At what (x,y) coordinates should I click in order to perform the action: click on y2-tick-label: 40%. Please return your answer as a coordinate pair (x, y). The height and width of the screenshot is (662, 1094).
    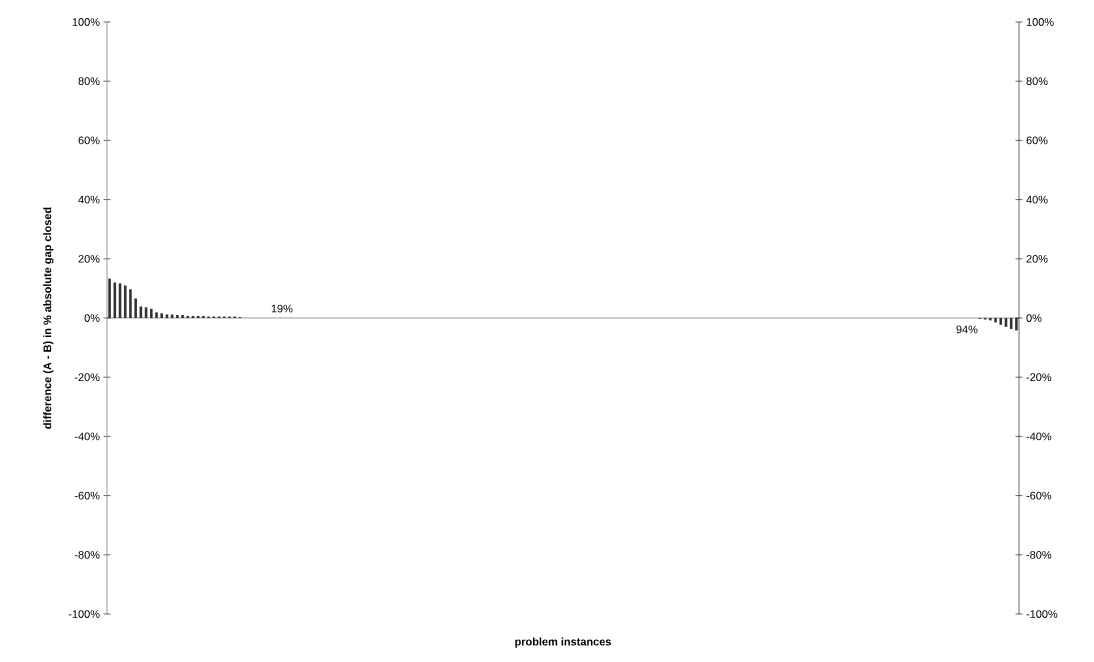
    Looking at the image, I should click on (1037, 199).